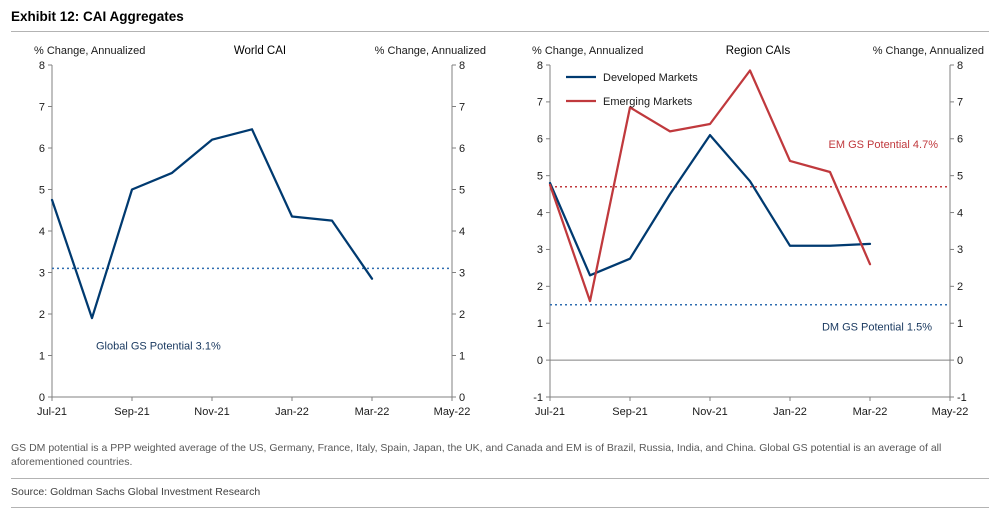 This screenshot has height=513, width=1000. Describe the element at coordinates (500, 31) in the screenshot. I see `title-divider` at that location.